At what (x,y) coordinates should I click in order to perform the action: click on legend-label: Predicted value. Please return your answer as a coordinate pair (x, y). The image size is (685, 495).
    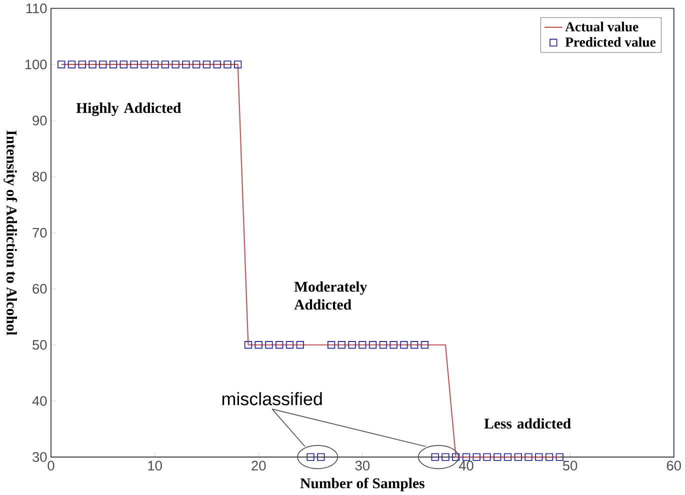
    Looking at the image, I should click on (610, 42).